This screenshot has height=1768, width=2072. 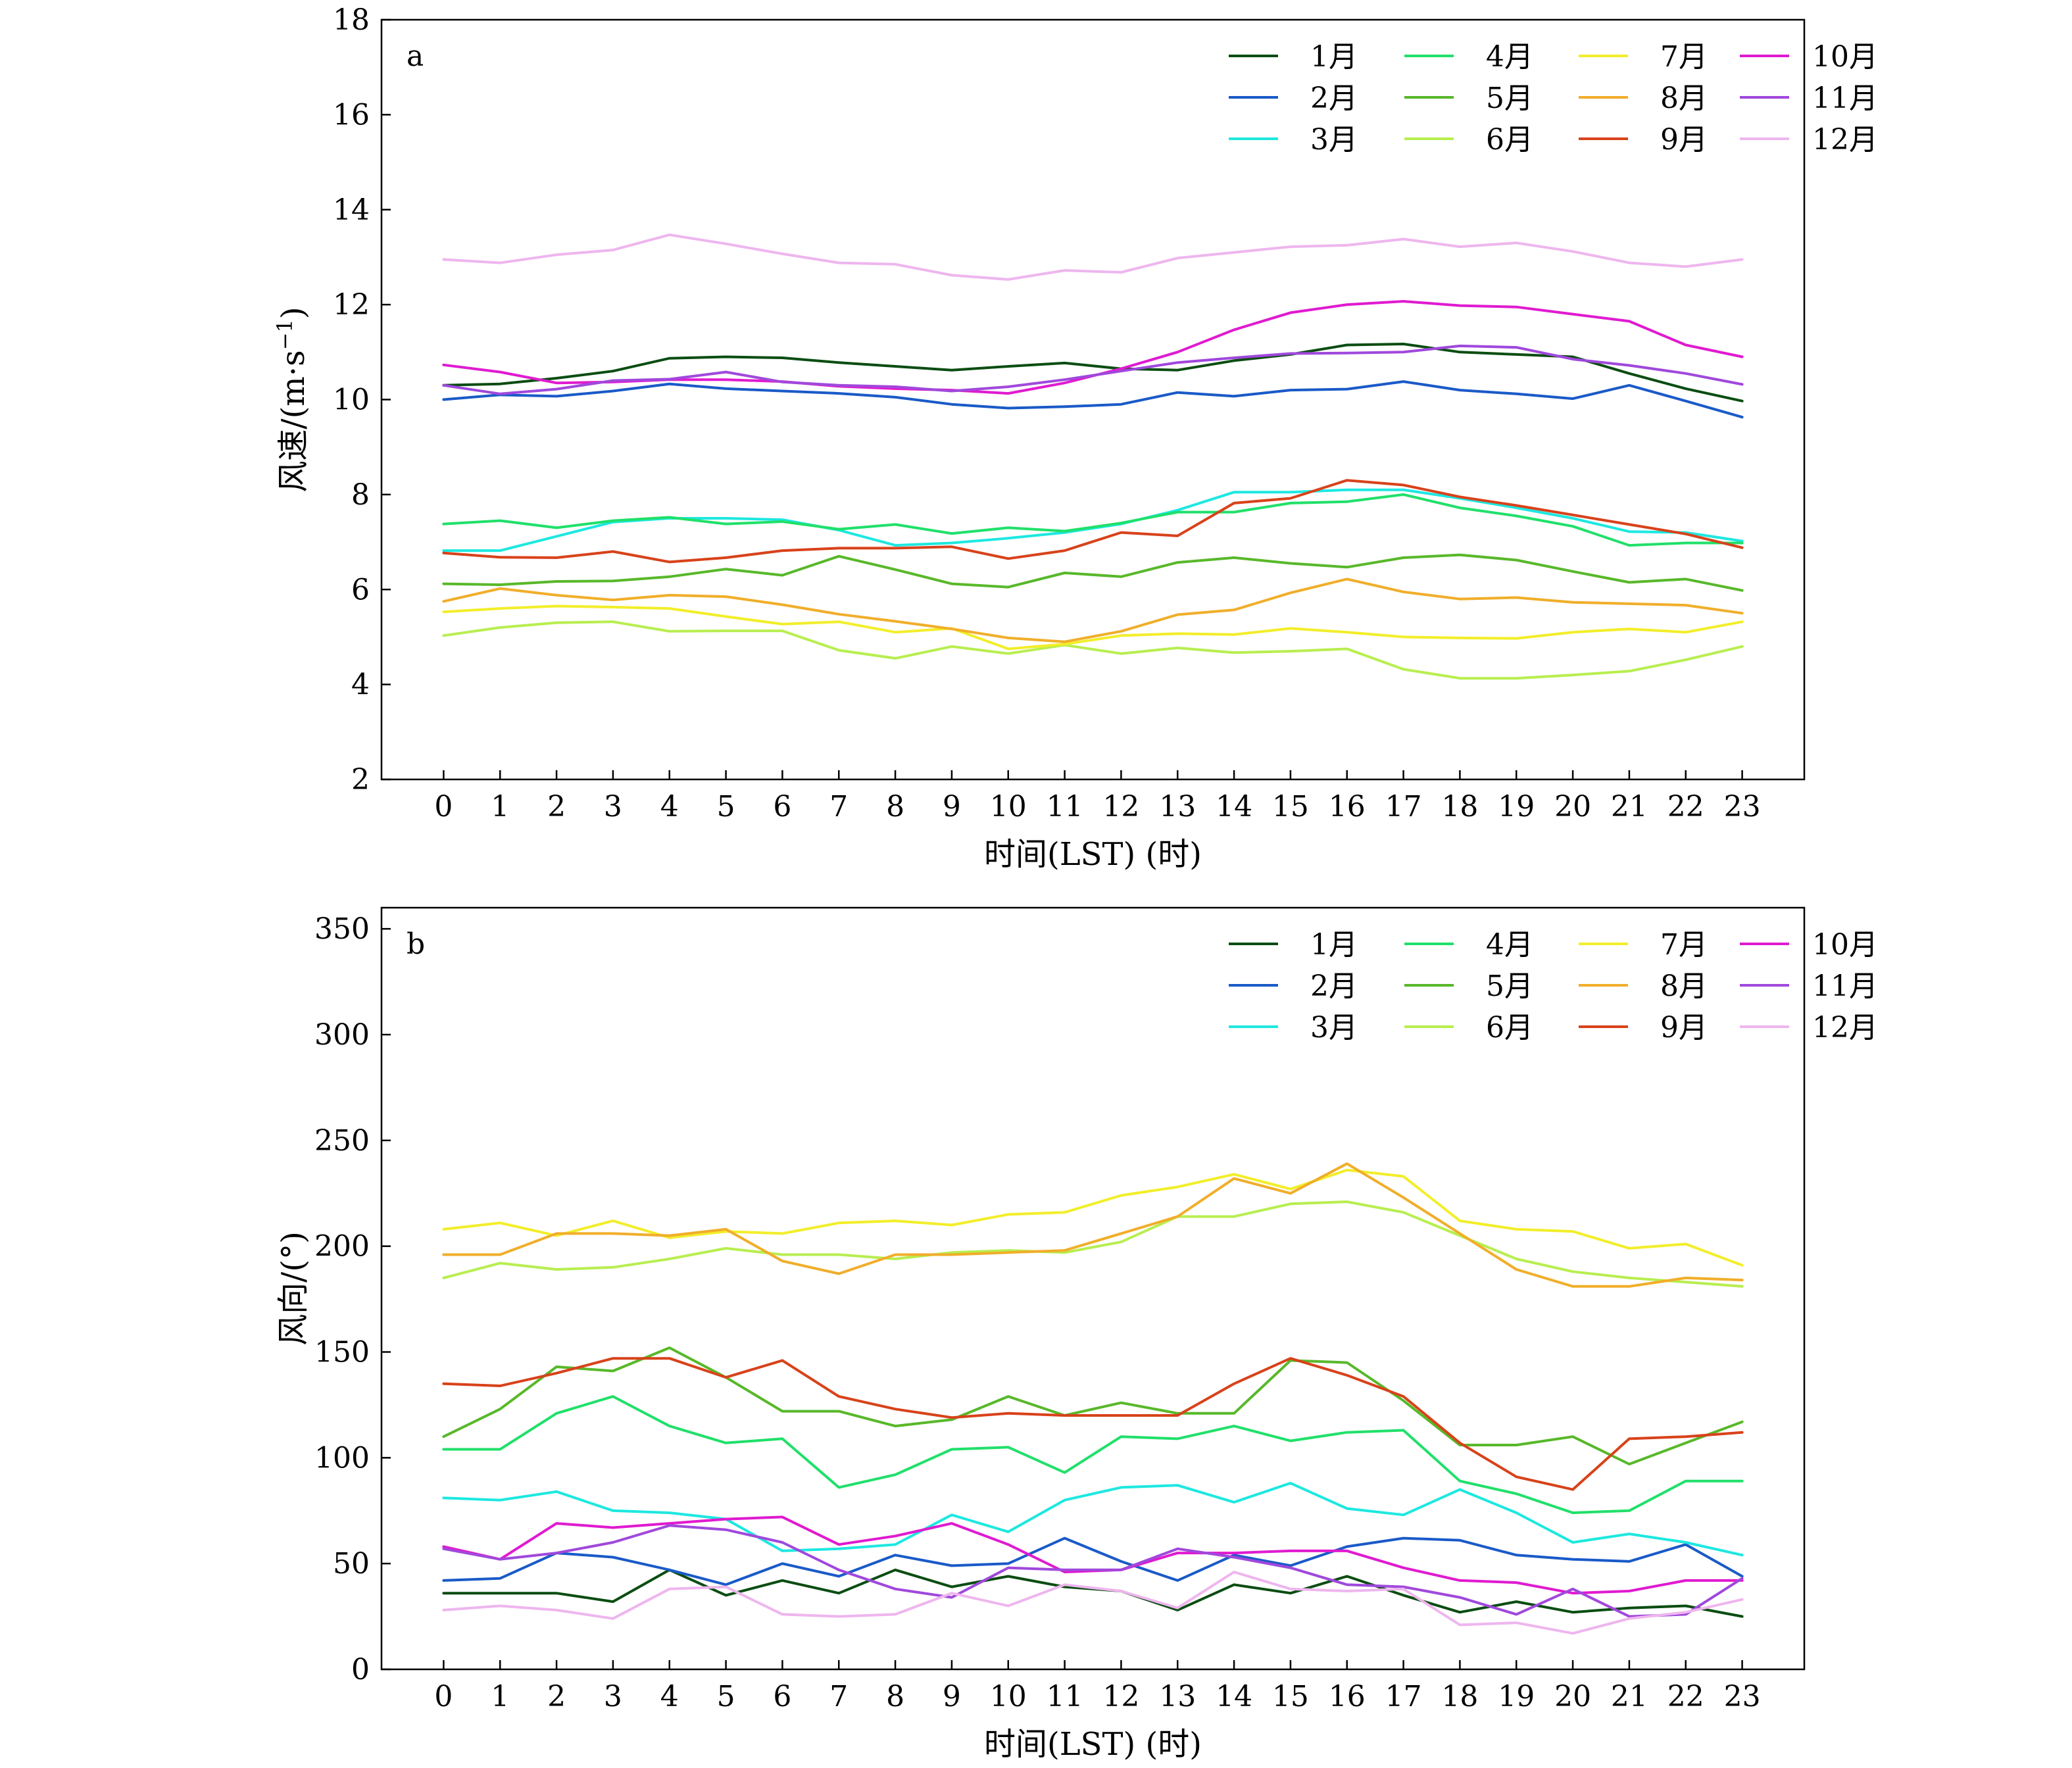 I want to click on y-tick-label: 200, so click(x=342, y=1247).